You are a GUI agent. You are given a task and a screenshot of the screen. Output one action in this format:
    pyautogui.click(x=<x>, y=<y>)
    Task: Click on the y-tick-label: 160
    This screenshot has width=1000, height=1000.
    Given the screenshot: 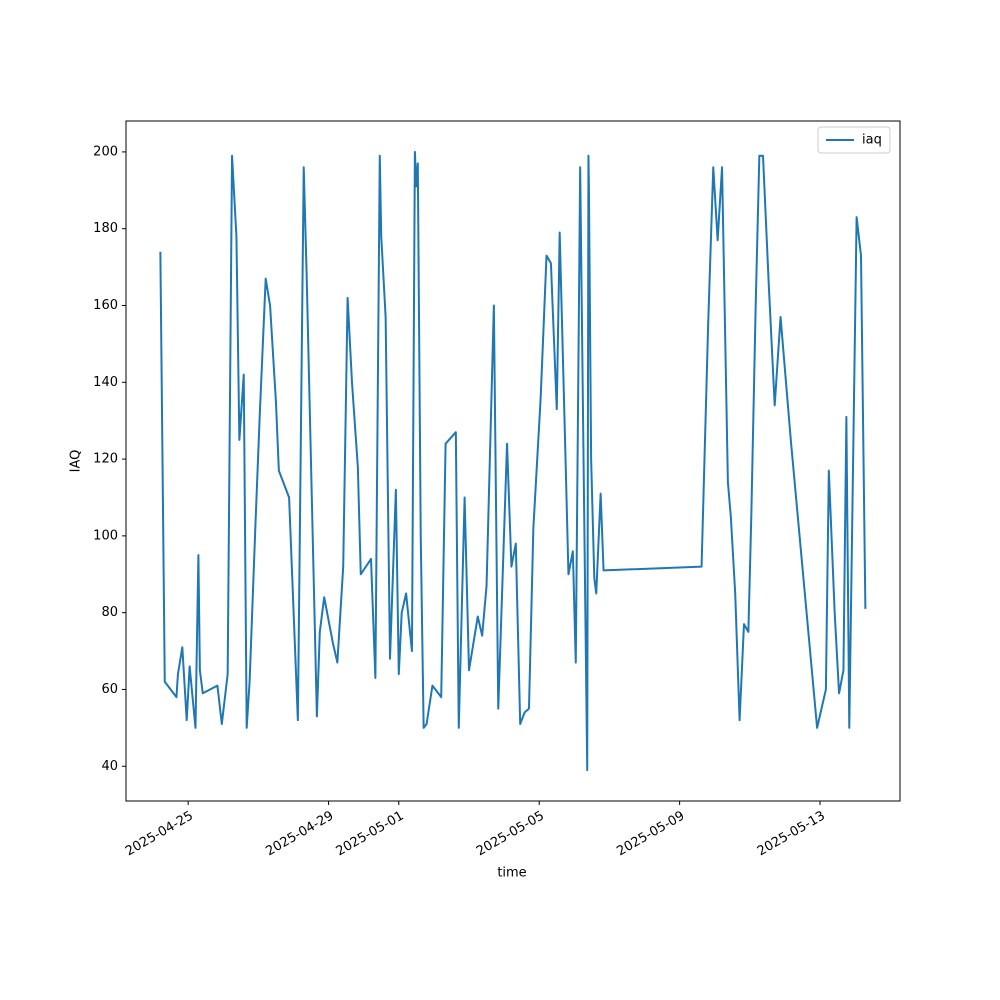 What is the action you would take?
    pyautogui.click(x=105, y=305)
    